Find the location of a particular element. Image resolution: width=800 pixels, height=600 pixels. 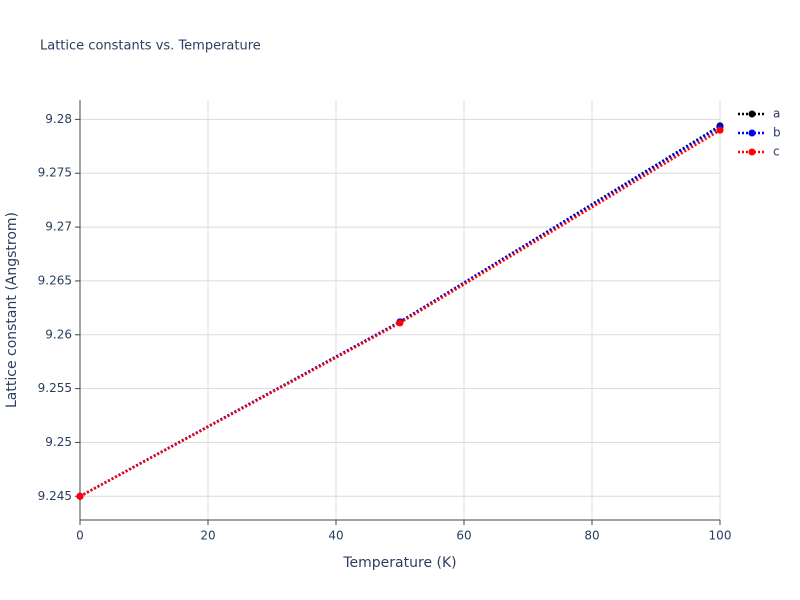

y-tick-label: 9.245 is located at coordinates (55, 496).